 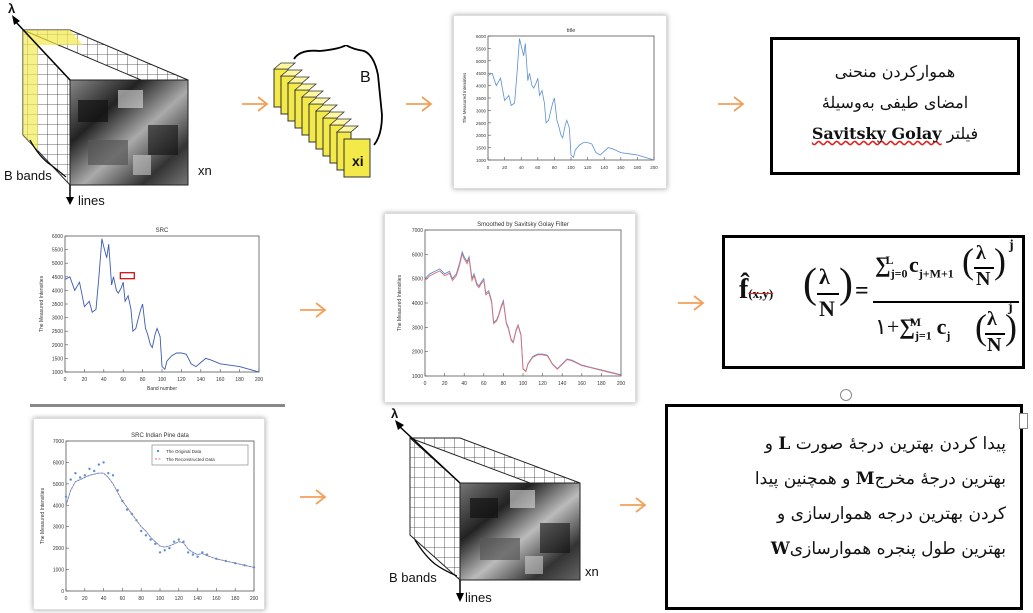 What do you see at coordinates (865, 479) in the screenshot?
I see `box3-line2-b: M` at bounding box center [865, 479].